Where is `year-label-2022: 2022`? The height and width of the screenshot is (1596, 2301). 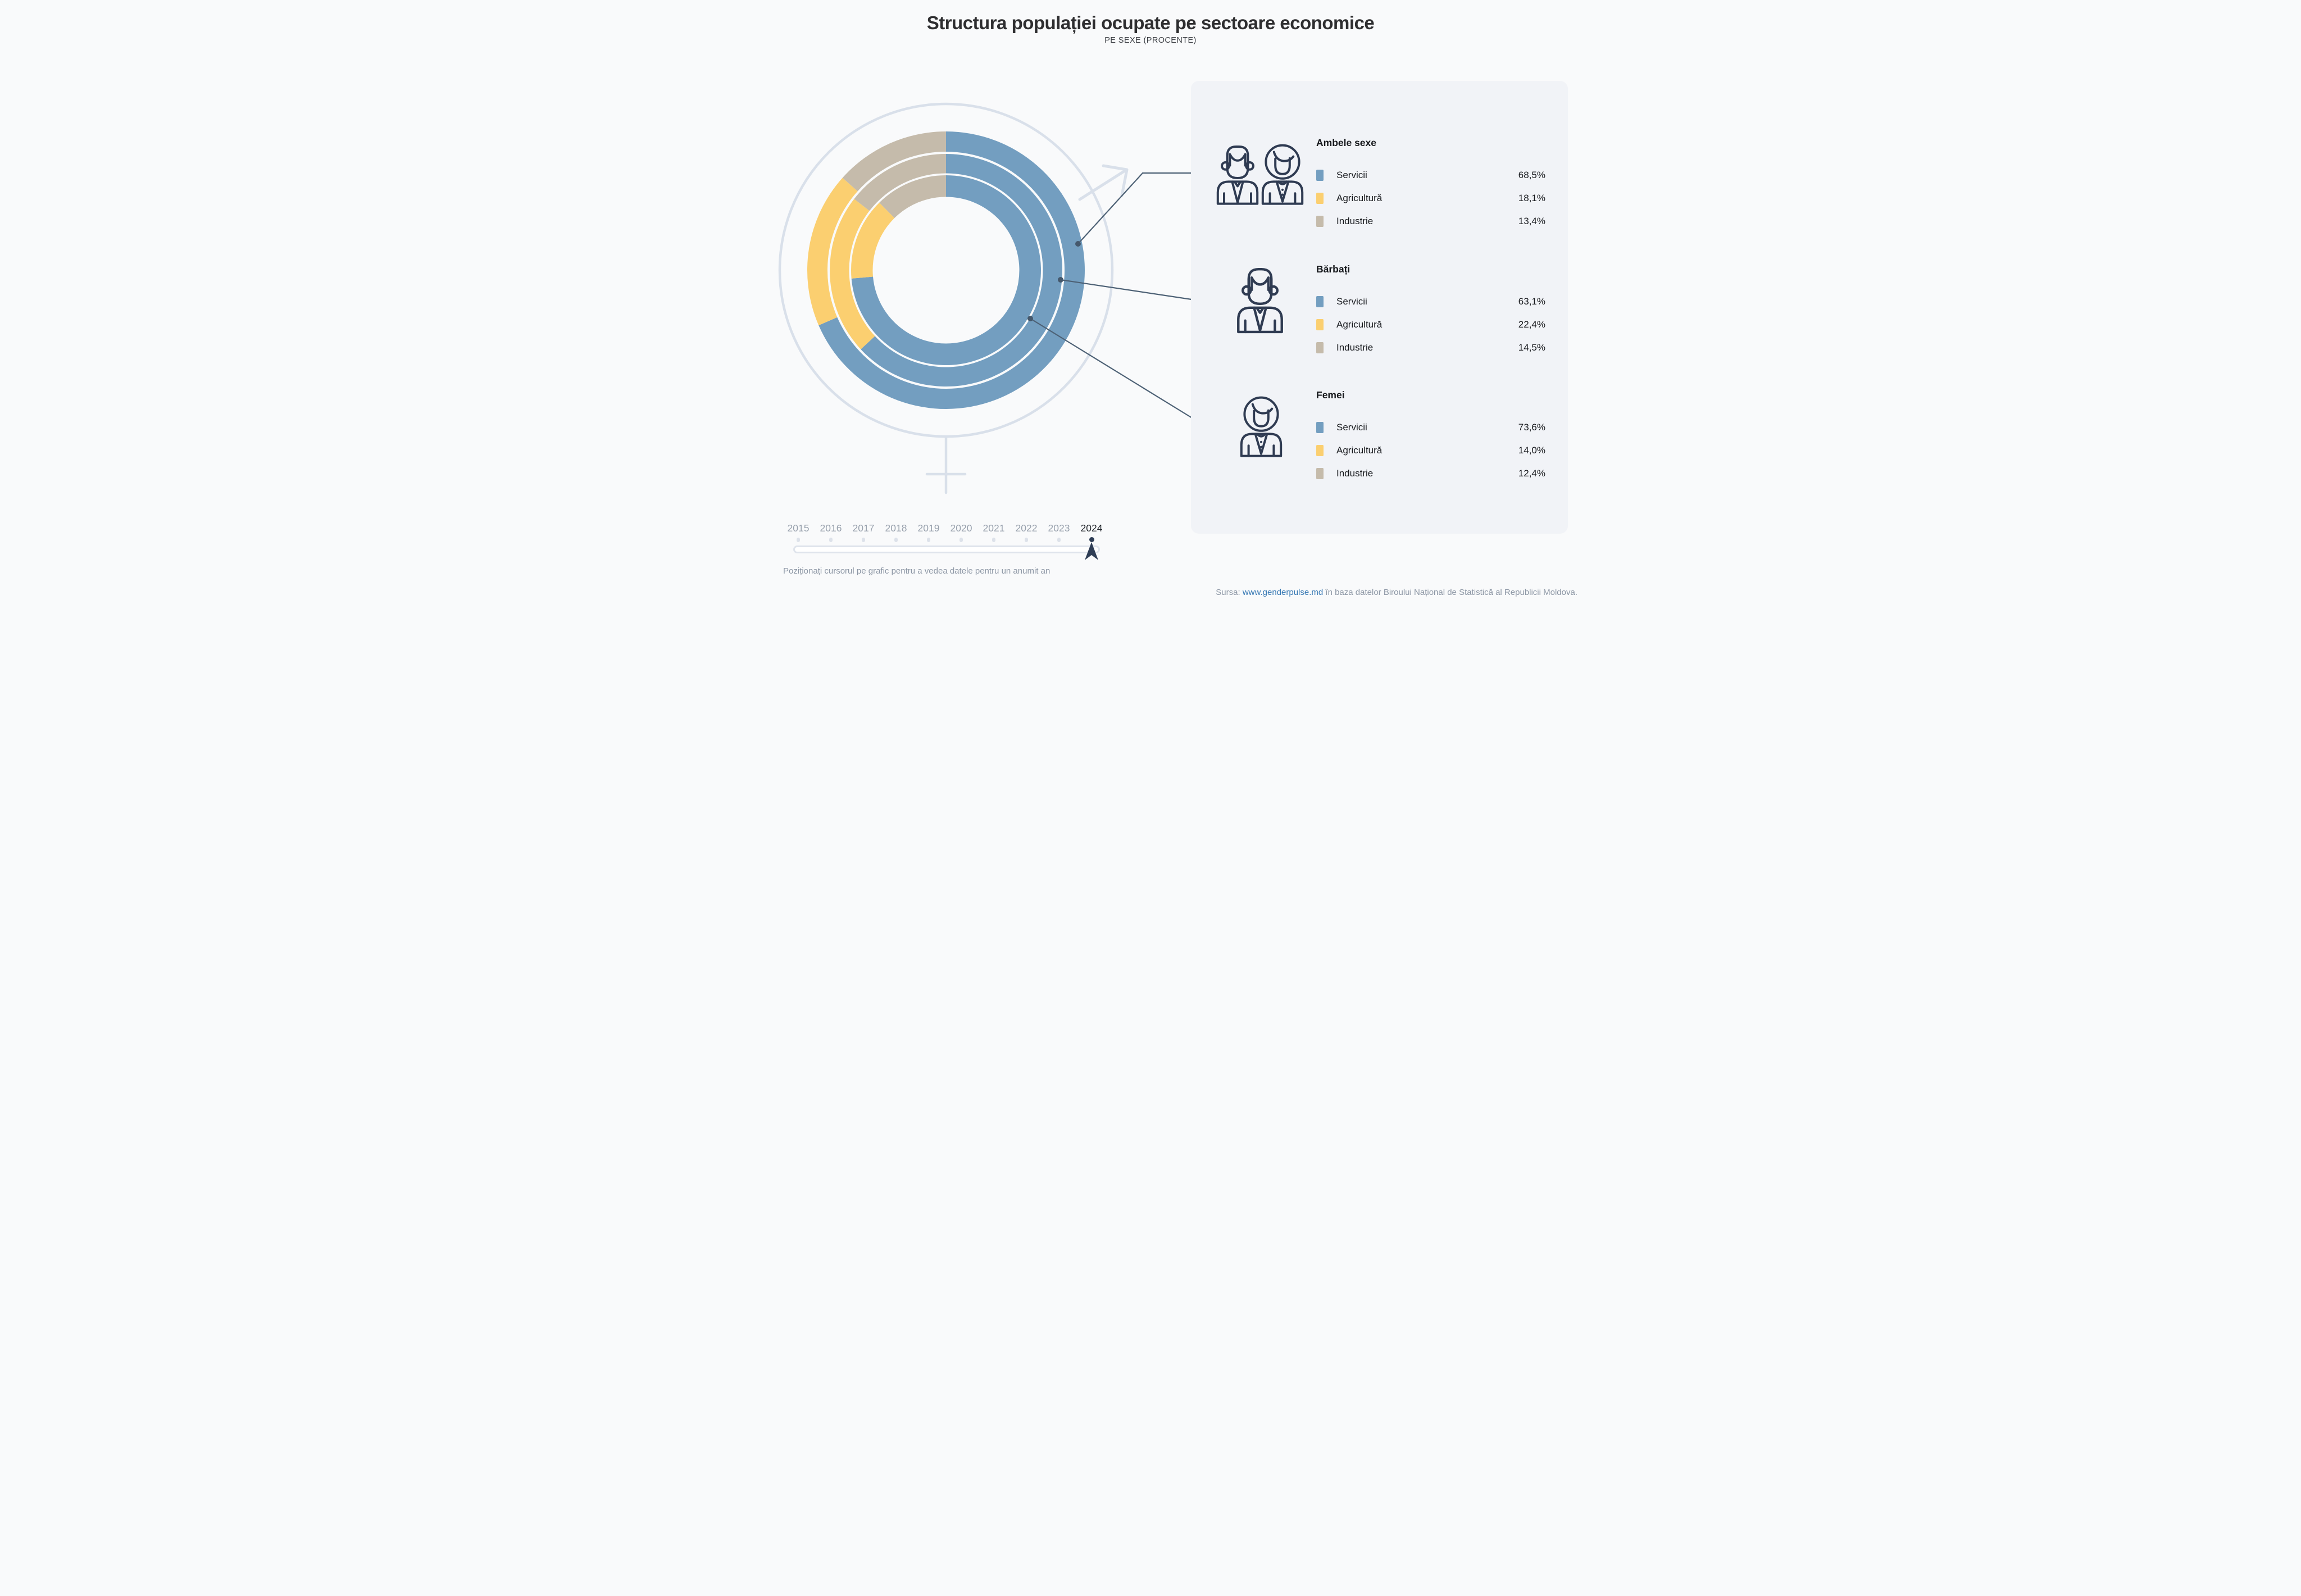 year-label-2022: 2022 is located at coordinates (1026, 528).